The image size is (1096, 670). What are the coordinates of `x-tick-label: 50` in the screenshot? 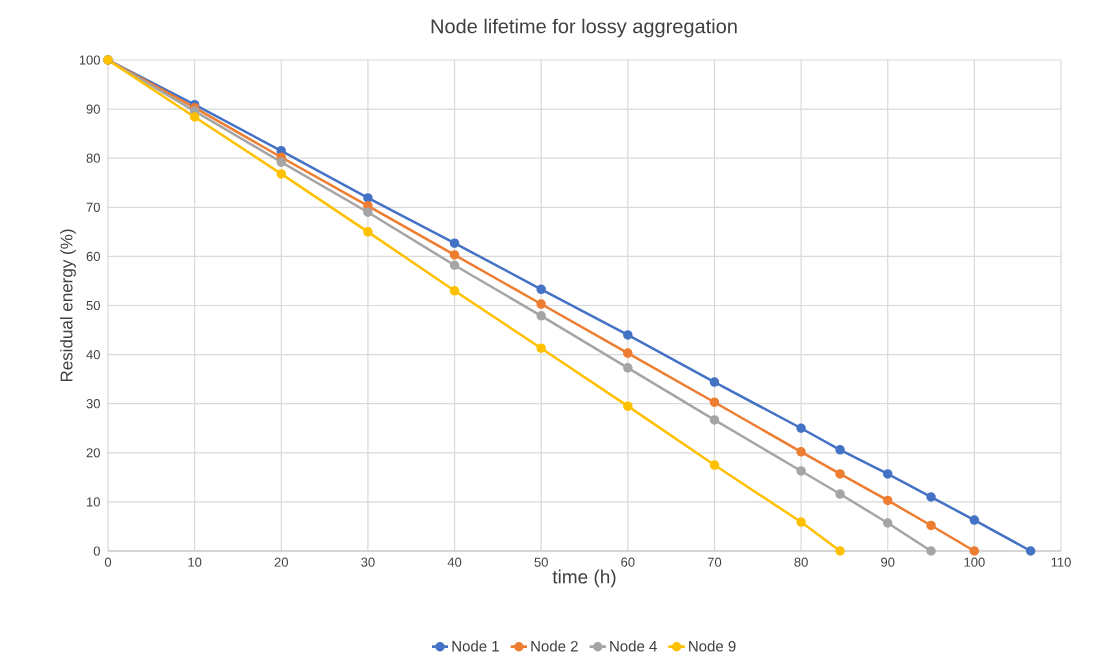 It's located at (541, 562).